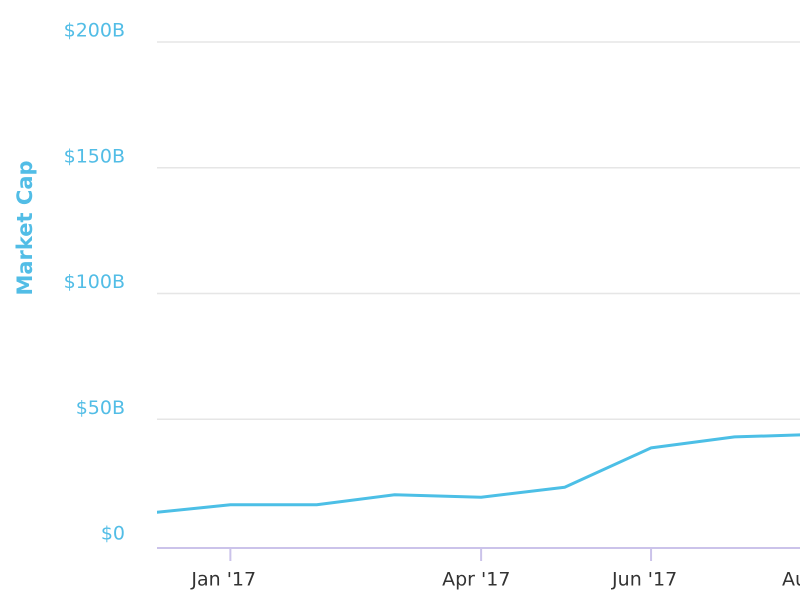 This screenshot has height=601, width=800. I want to click on plot-area, so click(478, 473).